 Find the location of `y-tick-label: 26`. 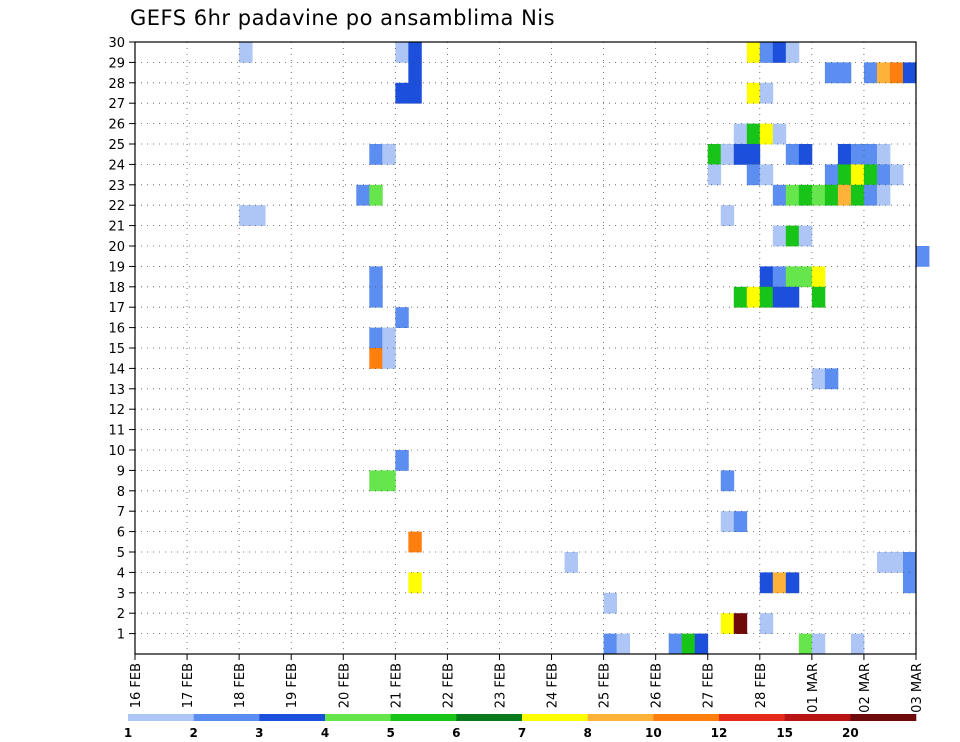

y-tick-label: 26 is located at coordinates (116, 125).